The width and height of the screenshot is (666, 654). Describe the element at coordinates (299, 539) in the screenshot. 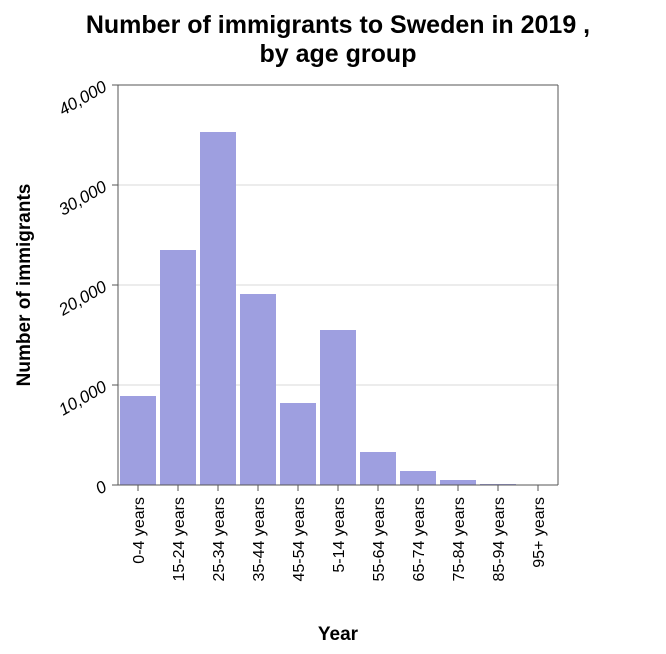

I see `x-tick-label: 45-54 years` at that location.